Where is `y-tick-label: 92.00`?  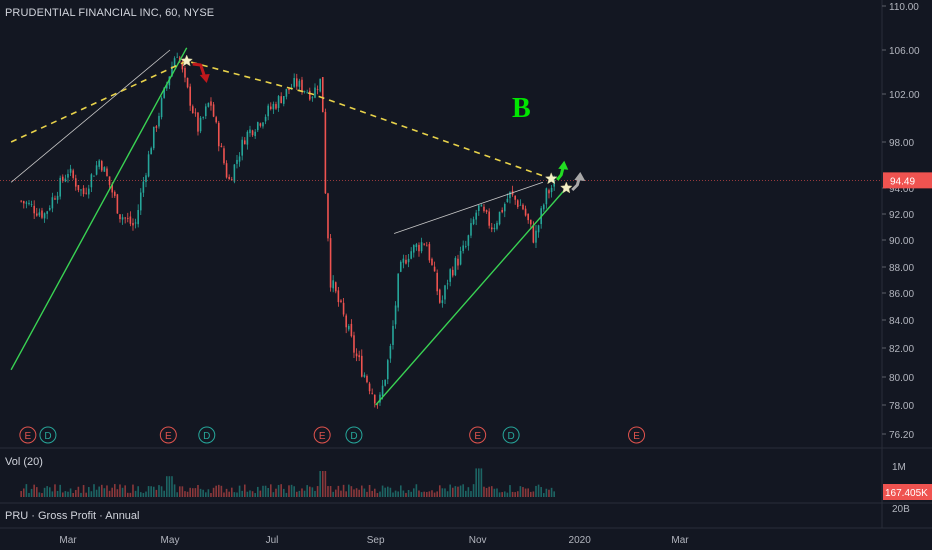 y-tick-label: 92.00 is located at coordinates (901, 215).